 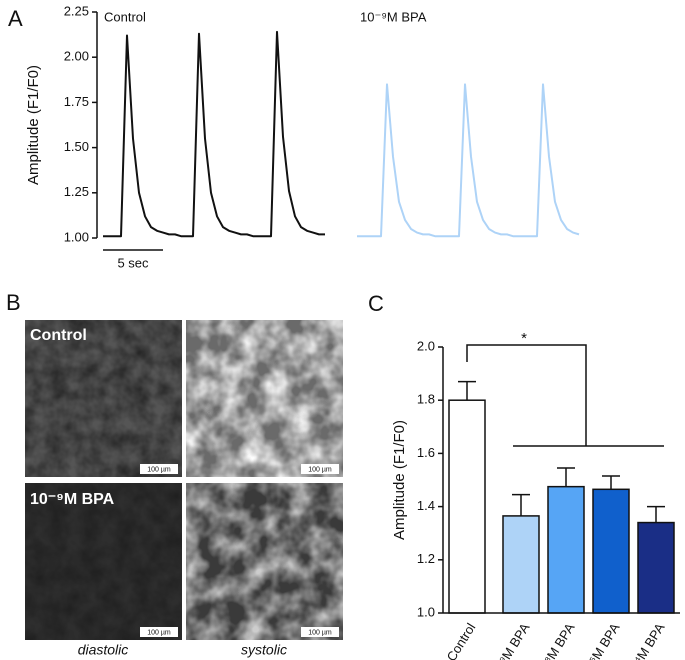 What do you see at coordinates (554, 640) in the screenshot?
I see `x-tick-label: 10⁻⁸M BPA` at bounding box center [554, 640].